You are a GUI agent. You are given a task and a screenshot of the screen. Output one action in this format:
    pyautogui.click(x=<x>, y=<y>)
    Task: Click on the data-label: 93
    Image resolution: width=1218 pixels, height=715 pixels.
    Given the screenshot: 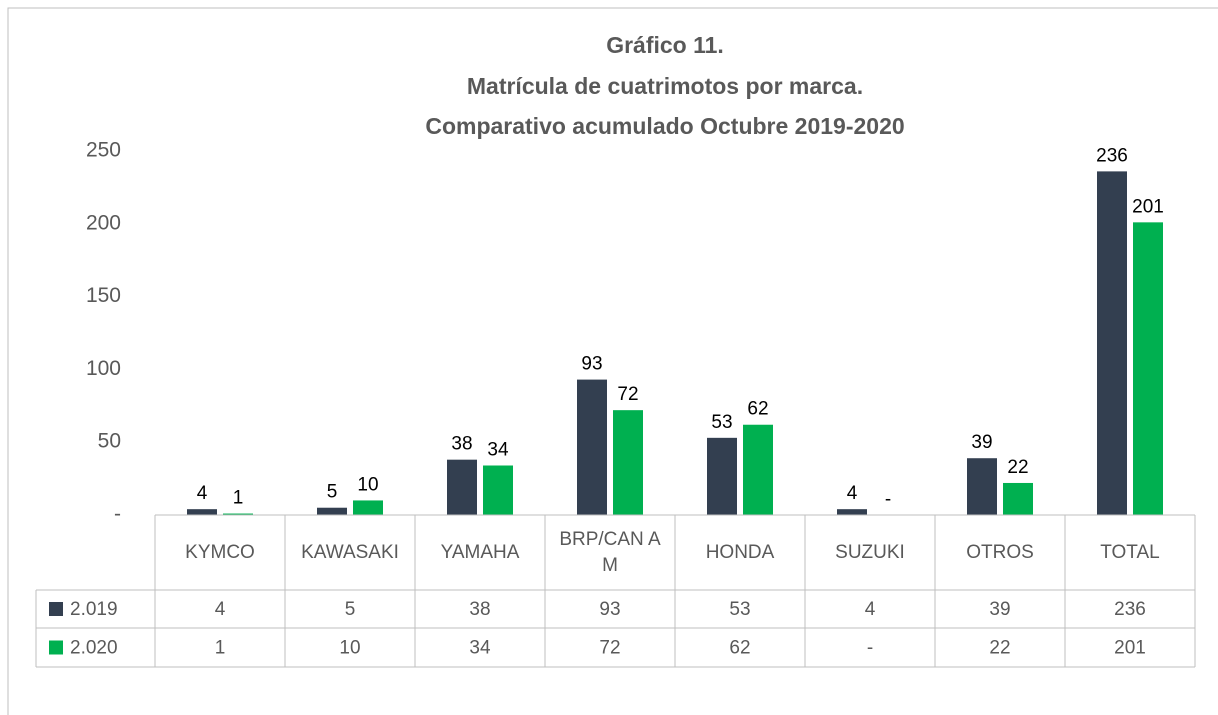 What is the action you would take?
    pyautogui.click(x=591, y=364)
    